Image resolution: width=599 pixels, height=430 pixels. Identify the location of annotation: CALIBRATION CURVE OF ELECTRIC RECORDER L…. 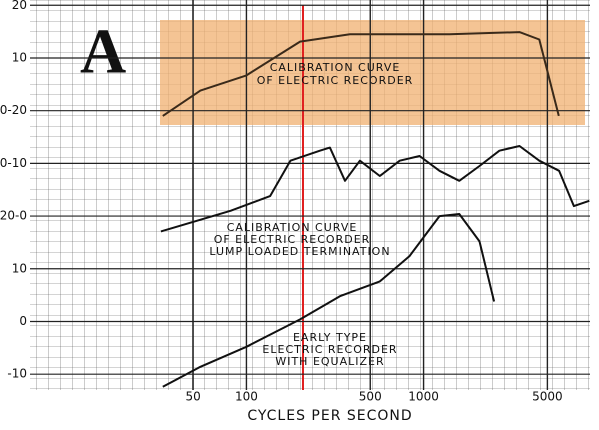
(299, 239).